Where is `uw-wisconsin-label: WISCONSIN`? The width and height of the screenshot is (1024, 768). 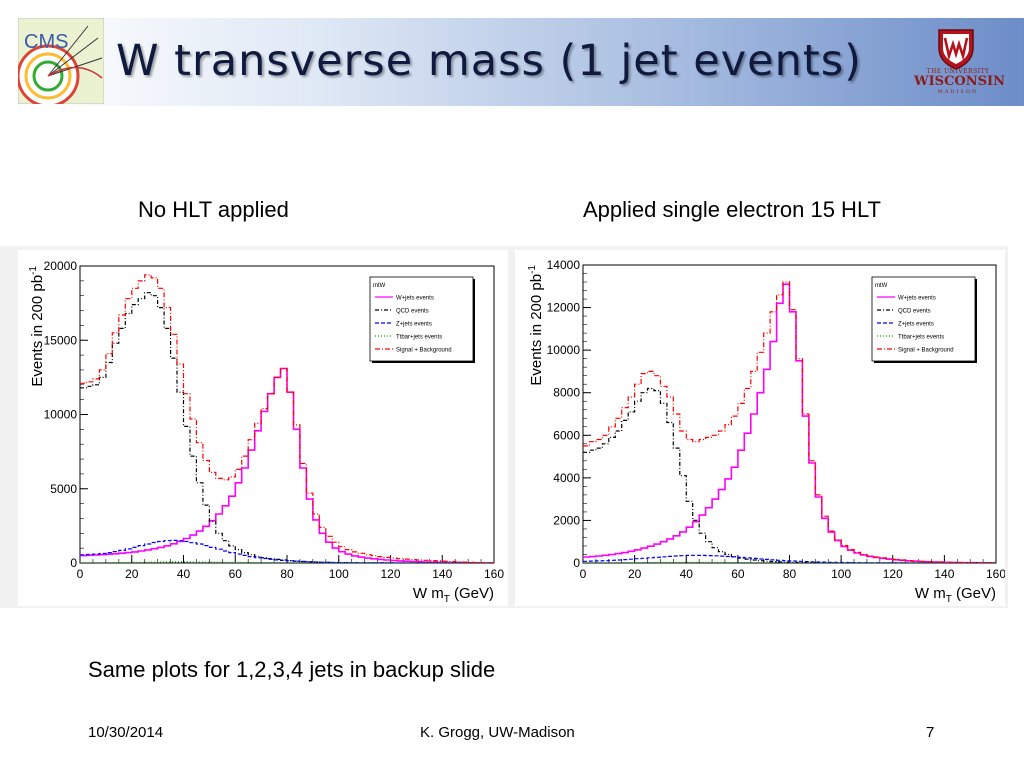 uw-wisconsin-label: WISCONSIN is located at coordinates (959, 81).